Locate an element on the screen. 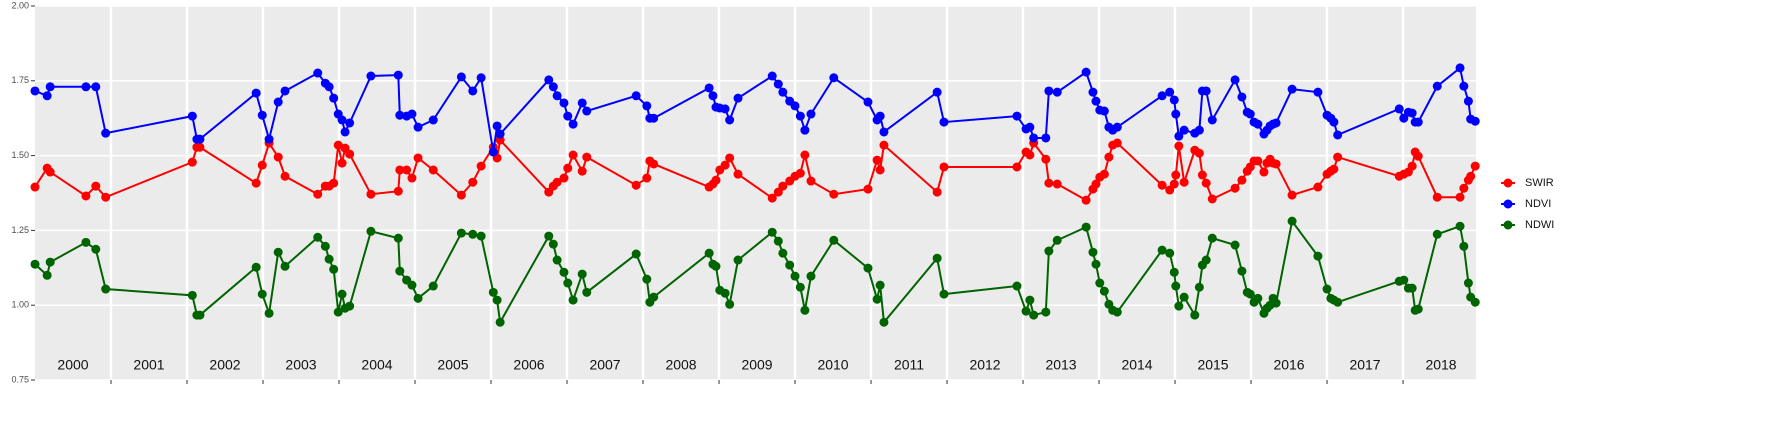 The height and width of the screenshot is (442, 1773). legend-label: NDWI is located at coordinates (1539, 225).